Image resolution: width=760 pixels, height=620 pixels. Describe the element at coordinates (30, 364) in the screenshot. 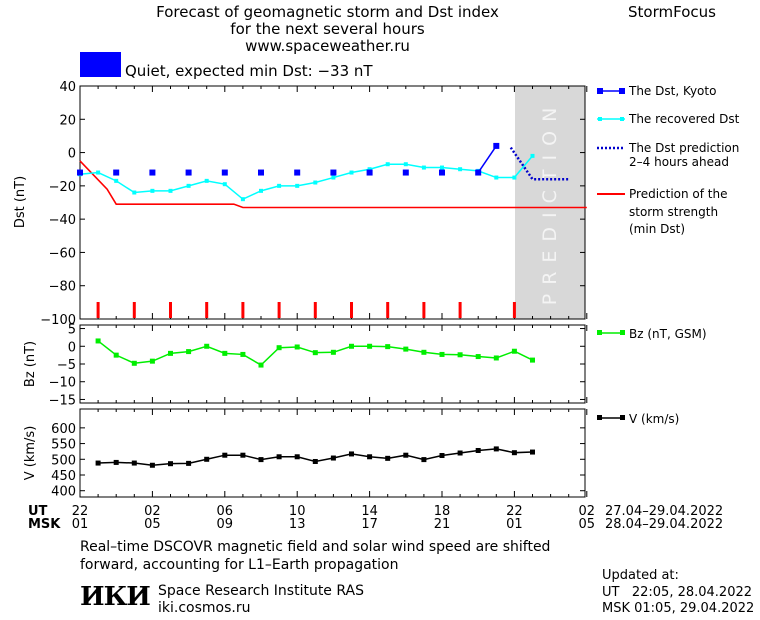

I see `bz-axis-title: Bz (nT)` at that location.